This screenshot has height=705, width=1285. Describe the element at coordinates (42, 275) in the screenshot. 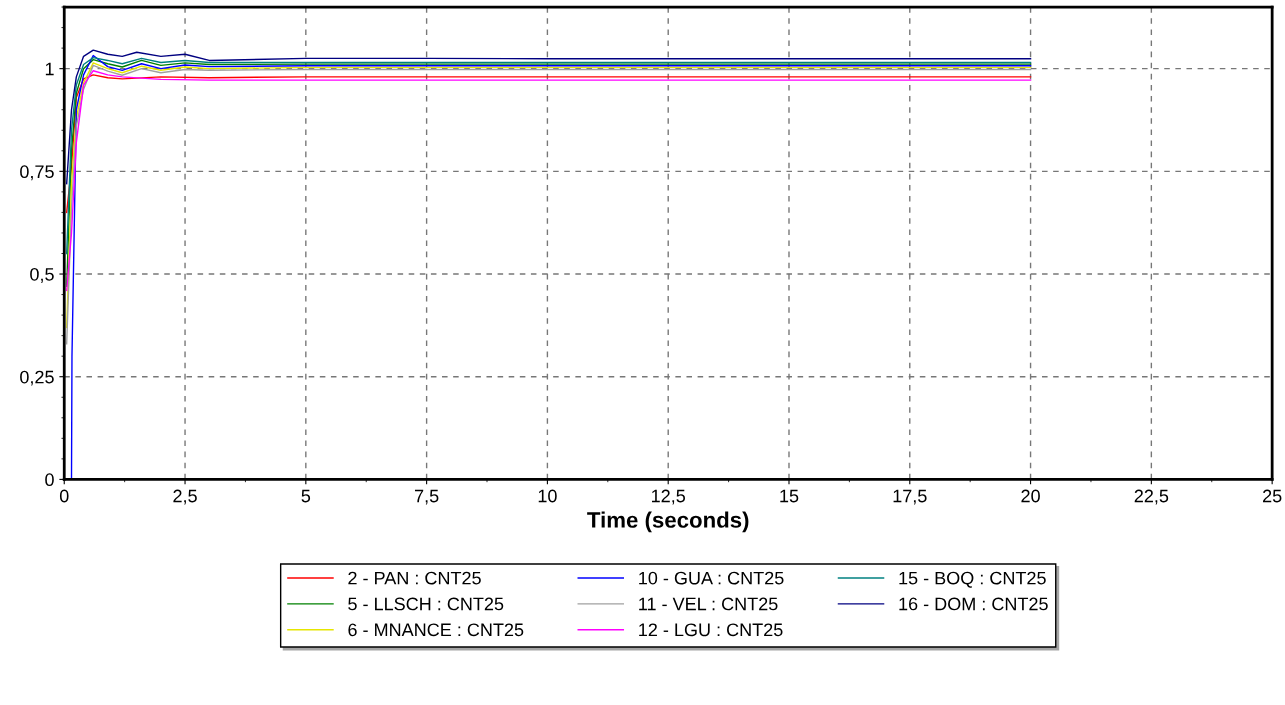

I see `y-tick-label: 0,5` at that location.